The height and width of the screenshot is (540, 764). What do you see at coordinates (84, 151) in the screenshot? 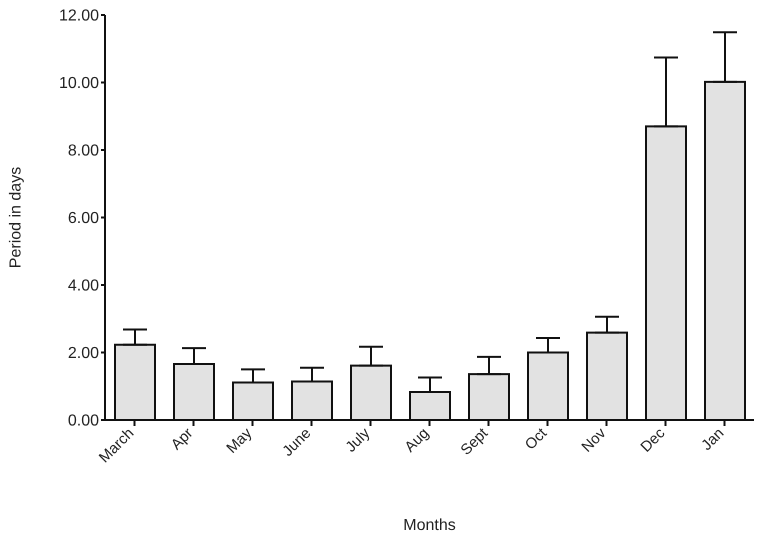
I see `y-tick-label: 8.00` at bounding box center [84, 151].